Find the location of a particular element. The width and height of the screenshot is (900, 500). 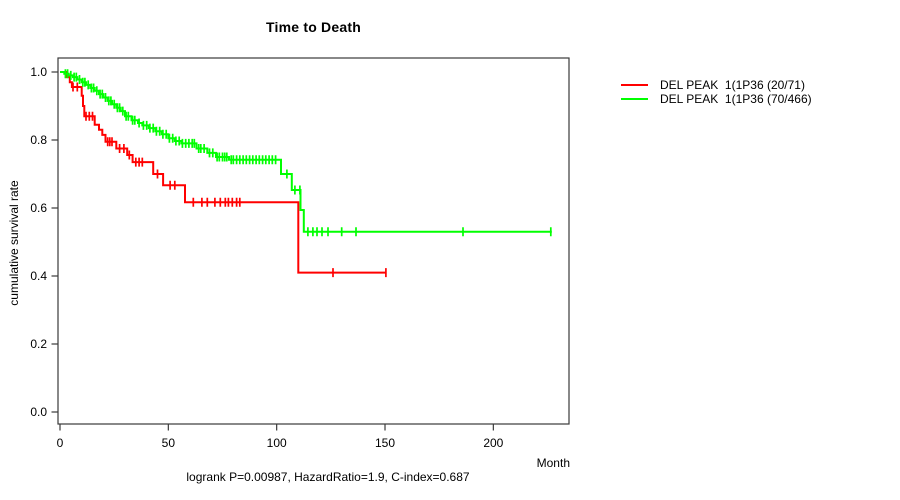

legend-item-group1: DEL PEAK 1(1P36 (20/71) is located at coordinates (716, 85).